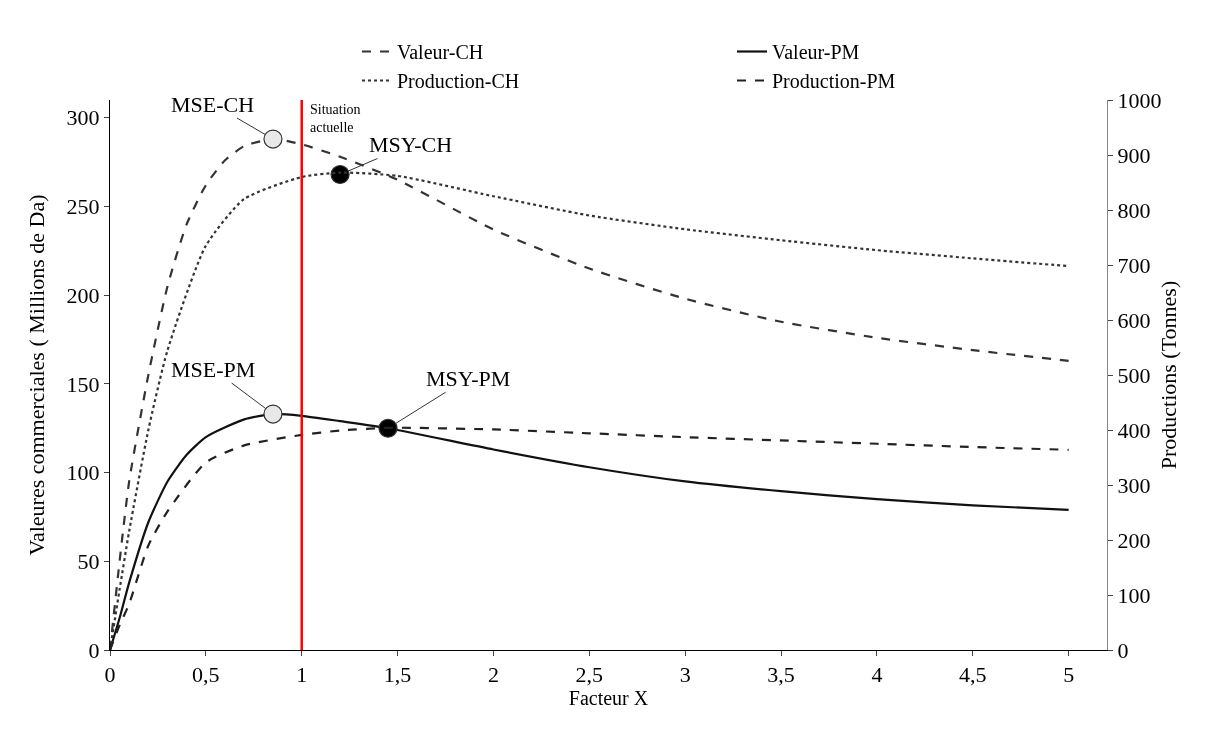  I want to click on x-tick-label: 2, so click(493, 675).